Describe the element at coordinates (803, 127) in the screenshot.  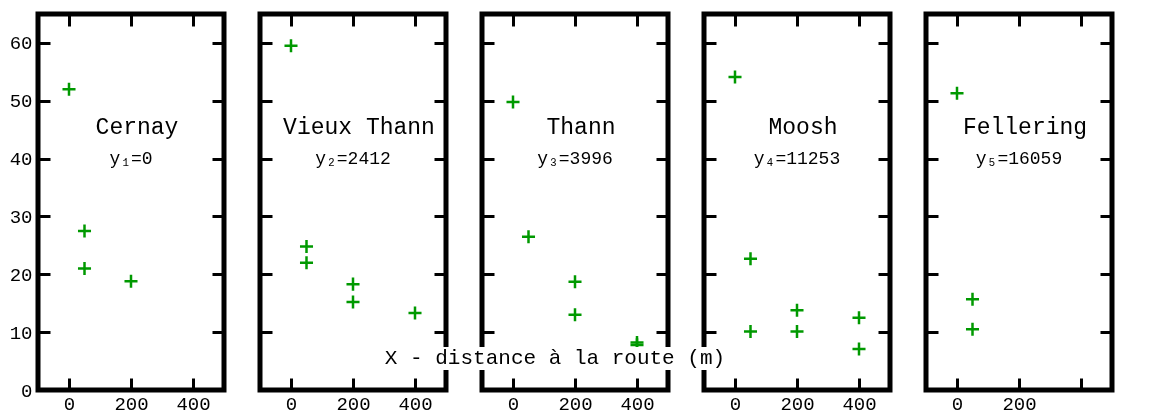
I see `annotation: Moosh` at that location.